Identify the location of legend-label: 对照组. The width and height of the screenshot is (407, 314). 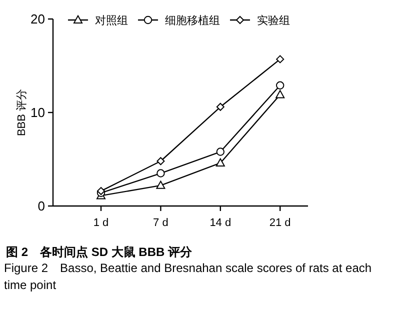
(111, 20).